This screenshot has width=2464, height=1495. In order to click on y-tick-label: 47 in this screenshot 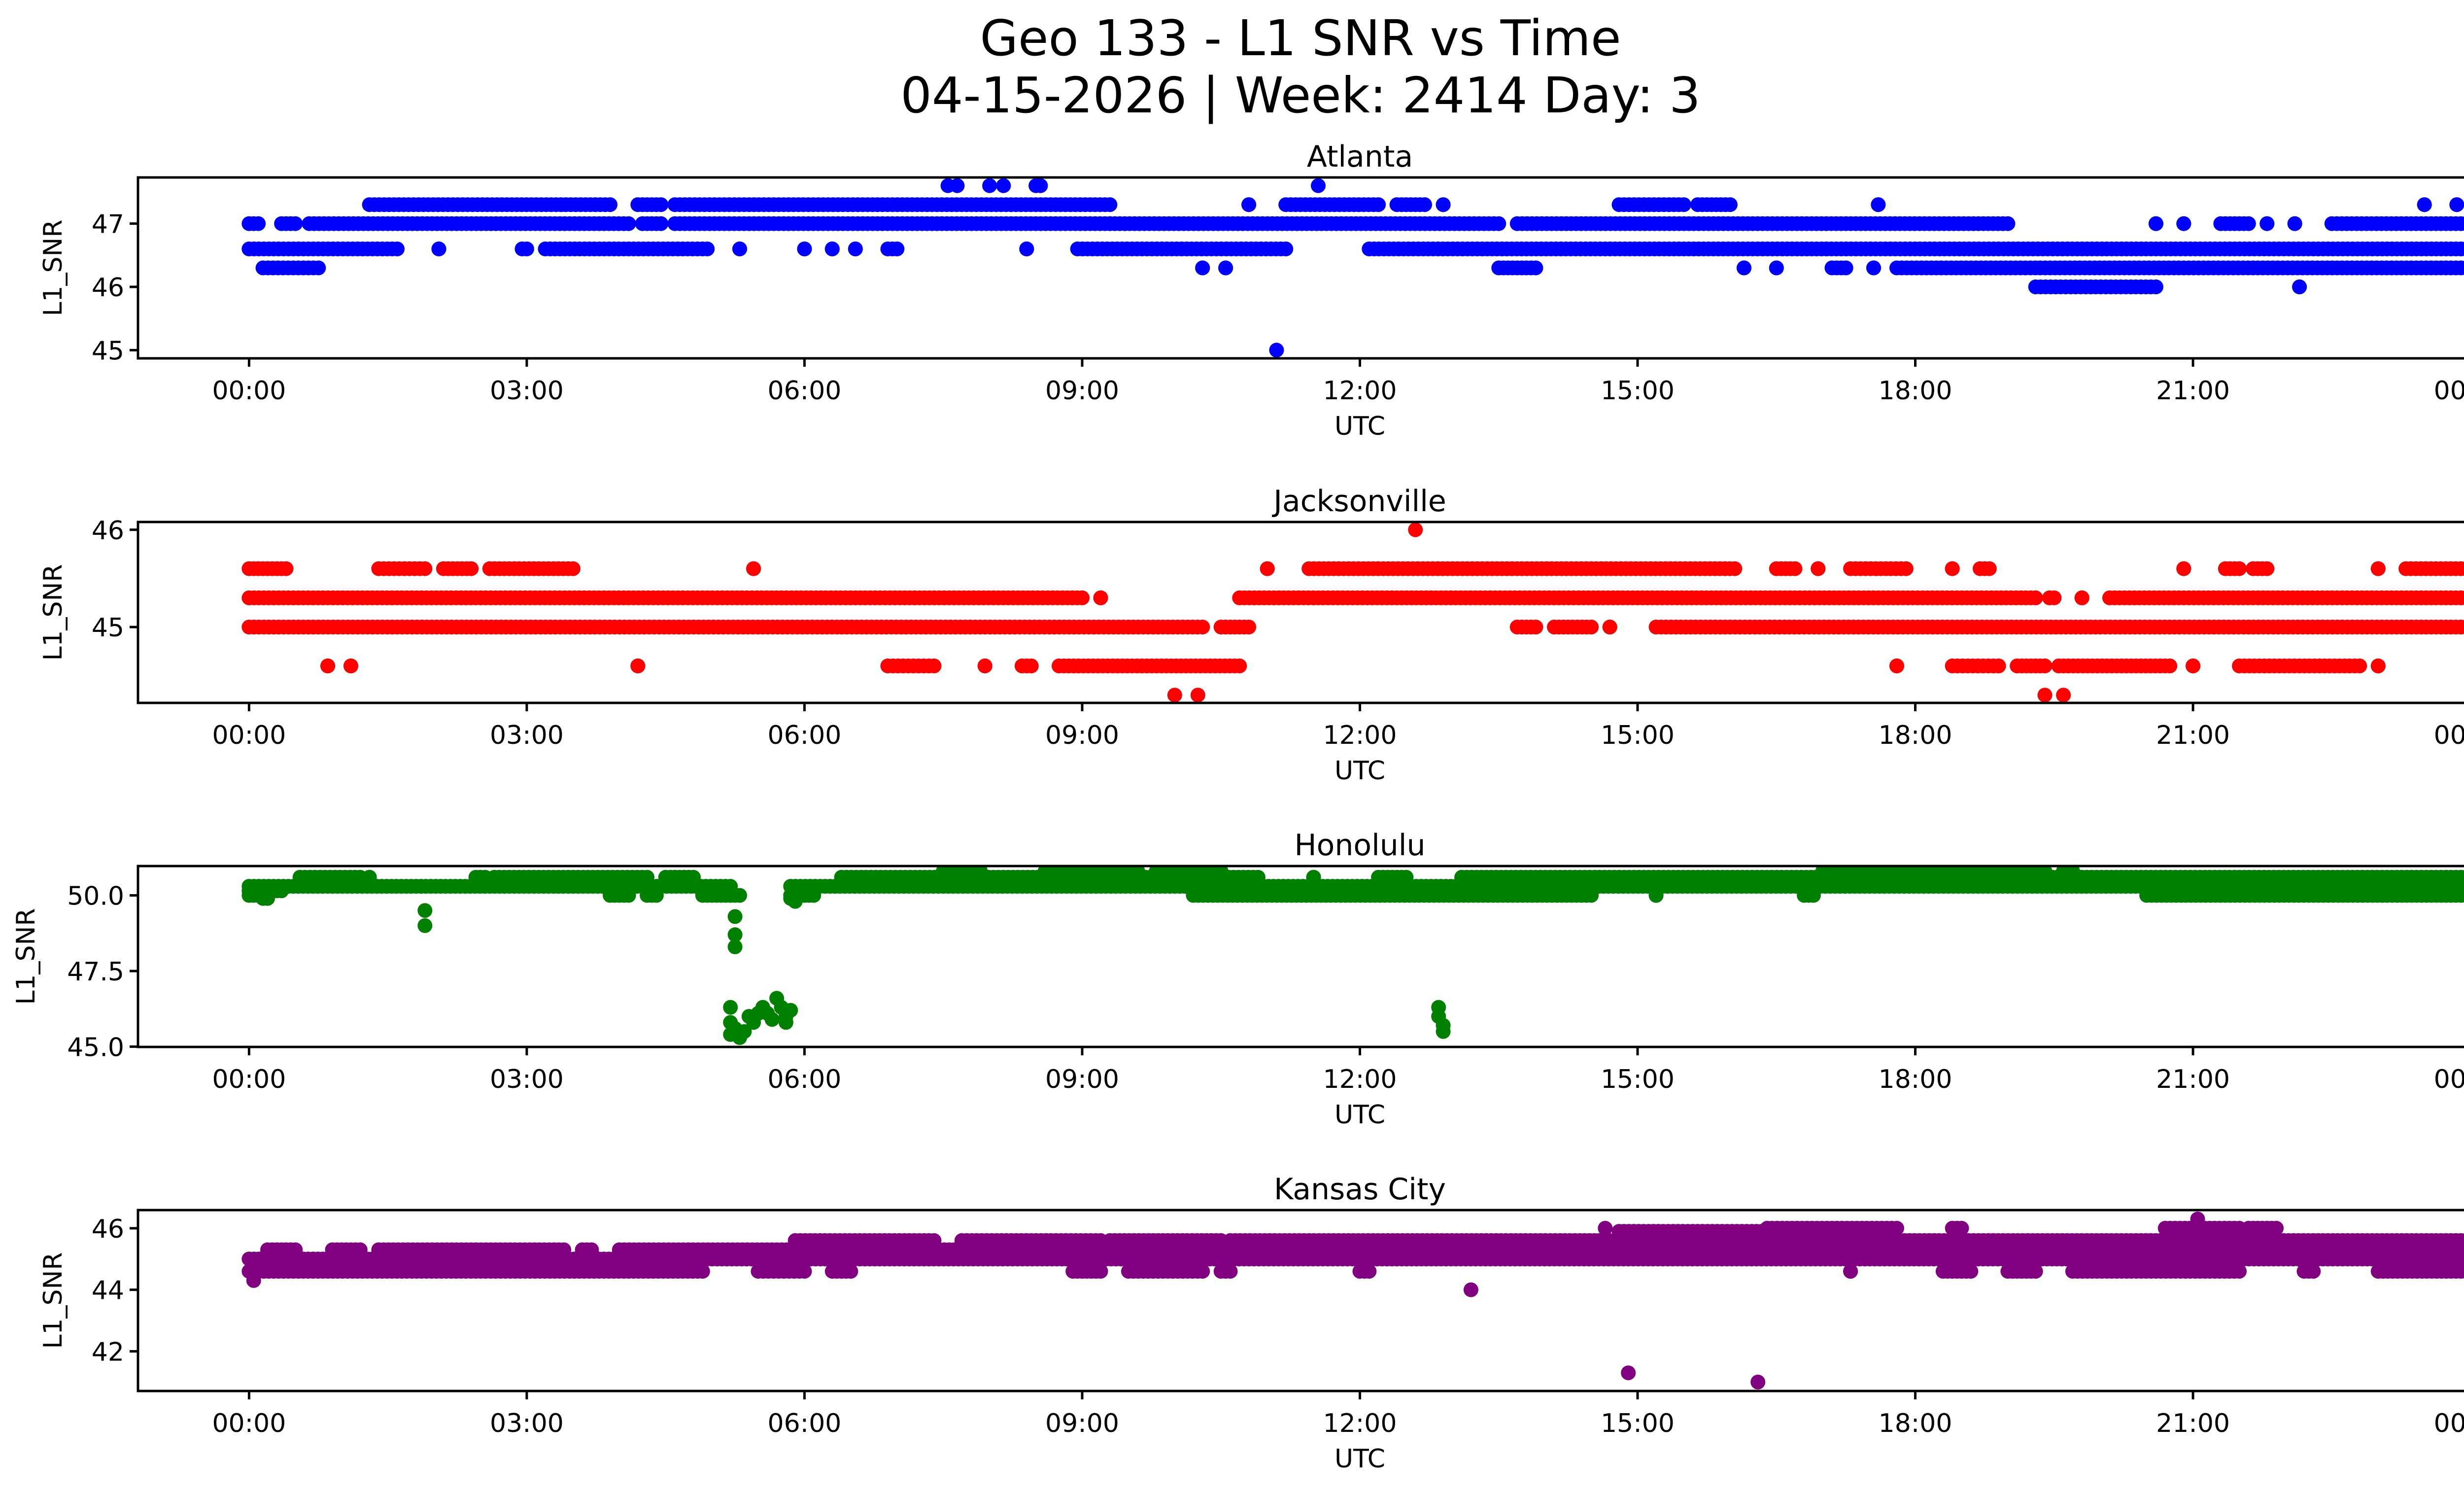, I will do `click(108, 225)`.